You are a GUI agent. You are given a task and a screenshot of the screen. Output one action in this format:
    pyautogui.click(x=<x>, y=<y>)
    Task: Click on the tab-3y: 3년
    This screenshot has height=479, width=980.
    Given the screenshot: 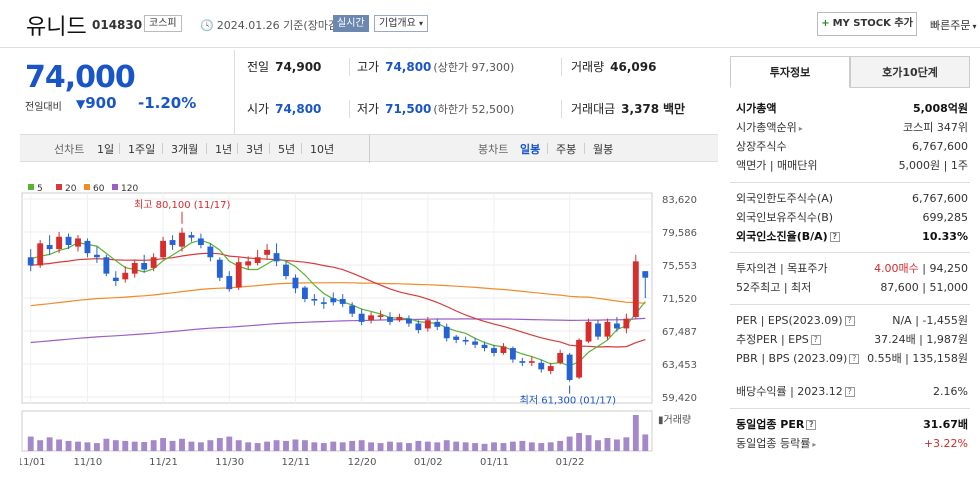 What is the action you would take?
    pyautogui.click(x=255, y=149)
    